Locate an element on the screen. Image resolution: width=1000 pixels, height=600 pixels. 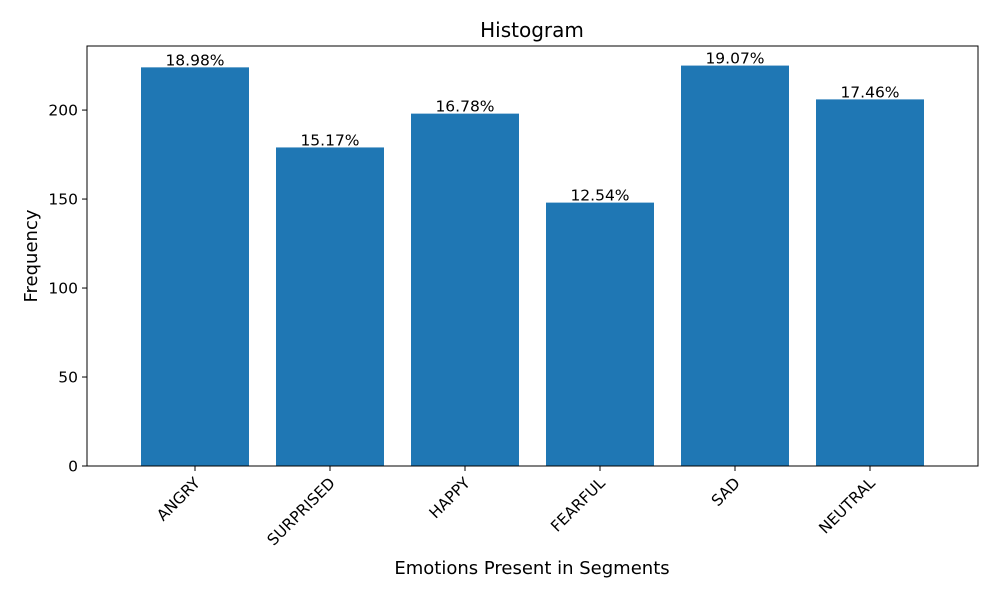
x-tick-label-angry: ANGRY is located at coordinates (178, 499).